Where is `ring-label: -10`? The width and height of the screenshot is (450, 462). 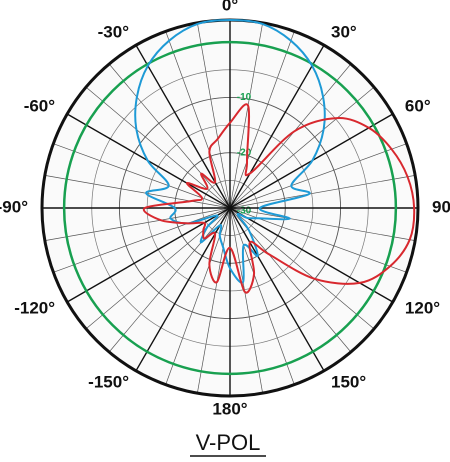
ring-label: -10 is located at coordinates (244, 97).